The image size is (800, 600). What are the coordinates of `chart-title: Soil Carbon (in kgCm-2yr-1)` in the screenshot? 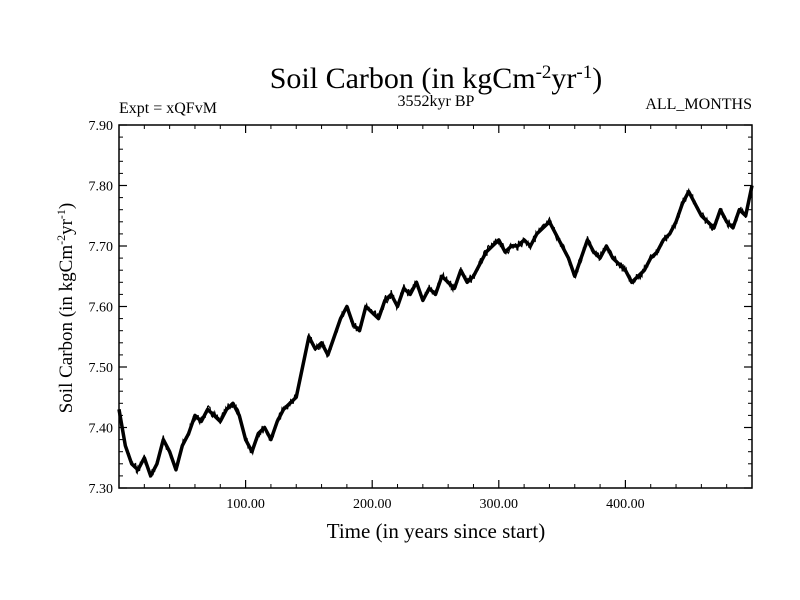 It's located at (436, 79).